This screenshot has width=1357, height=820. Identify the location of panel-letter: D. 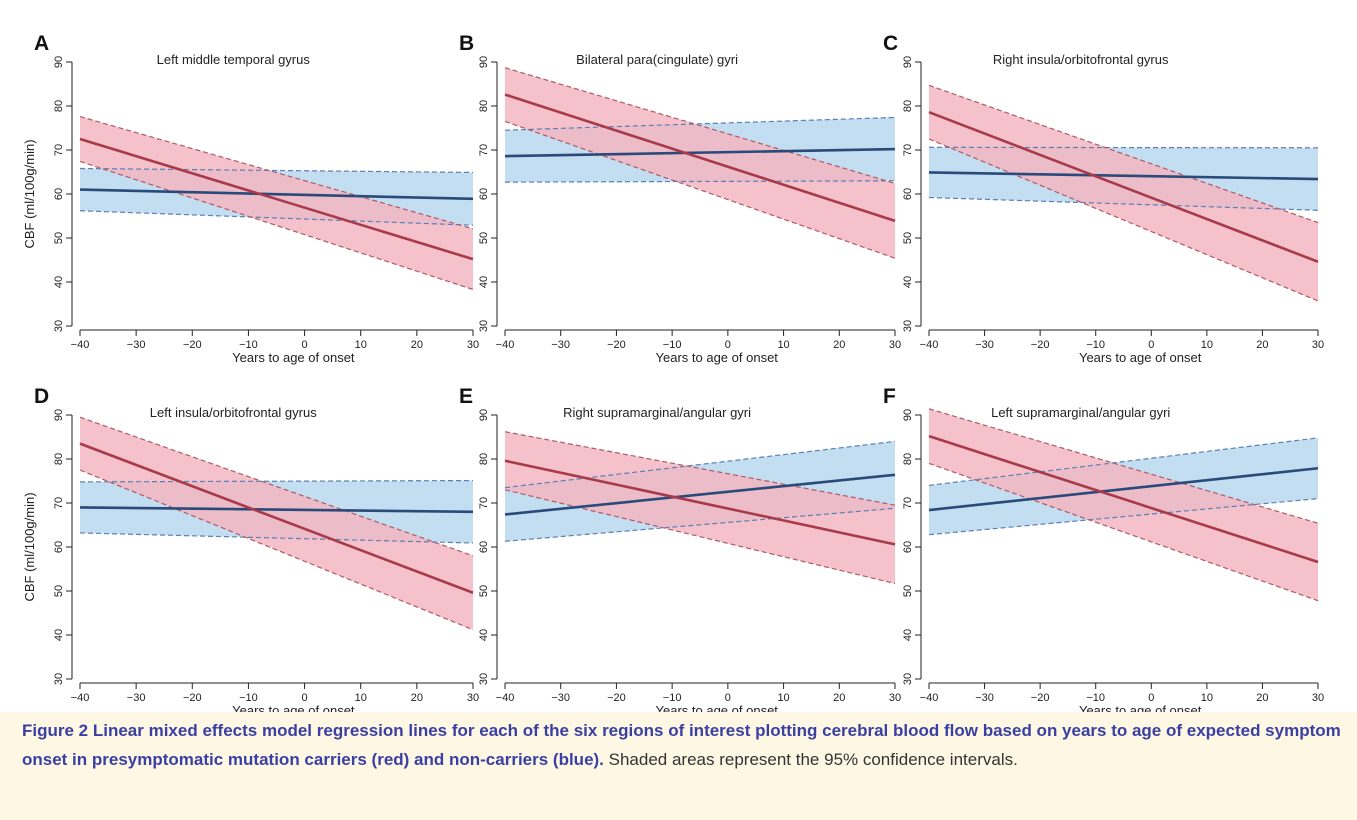
(41, 396).